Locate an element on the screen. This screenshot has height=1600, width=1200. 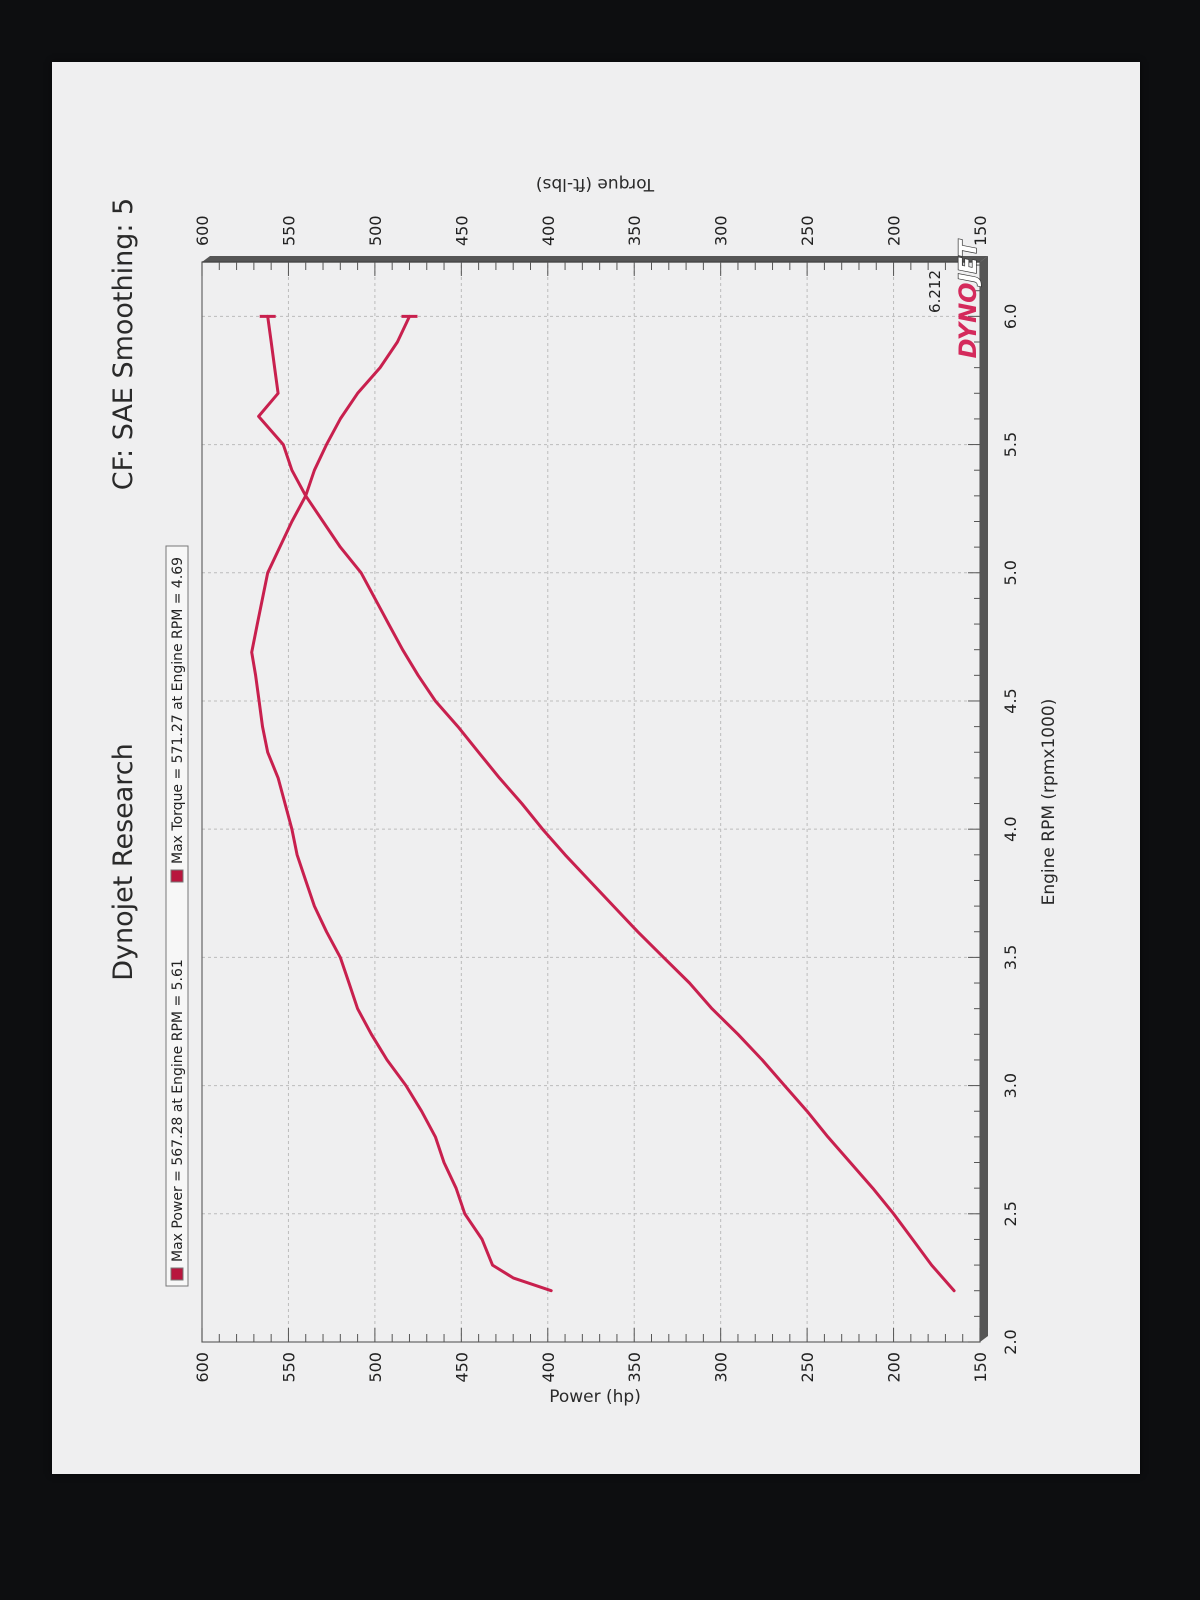
chart-title-right: CF: SAE Smoothing: 5 is located at coordinates (123, 344).